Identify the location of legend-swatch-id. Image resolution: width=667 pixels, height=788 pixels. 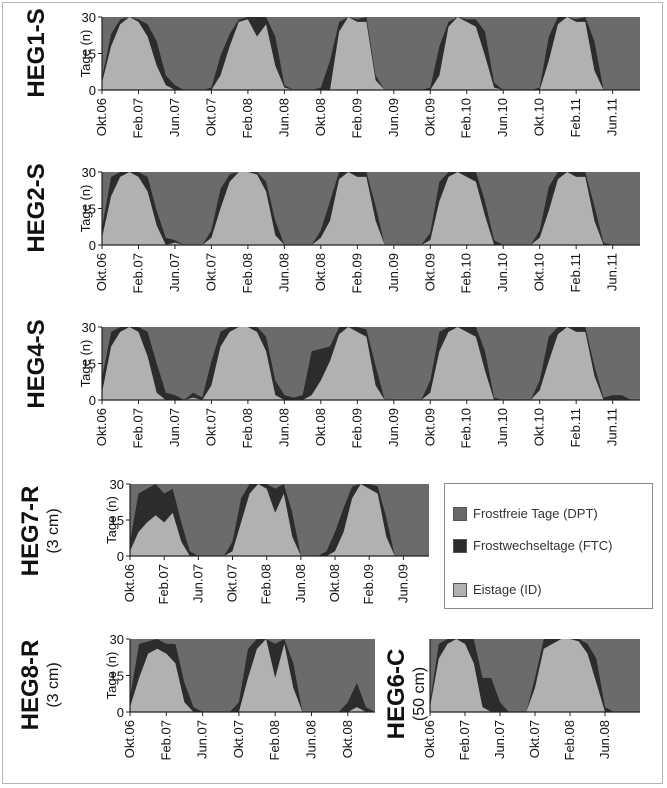
(460, 590).